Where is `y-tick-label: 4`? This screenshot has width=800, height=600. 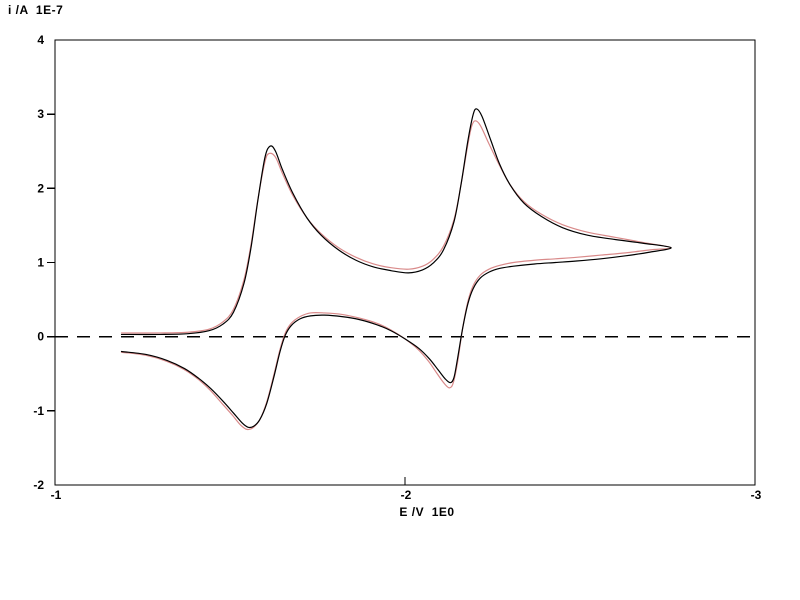
y-tick-label: 4 is located at coordinates (40, 40).